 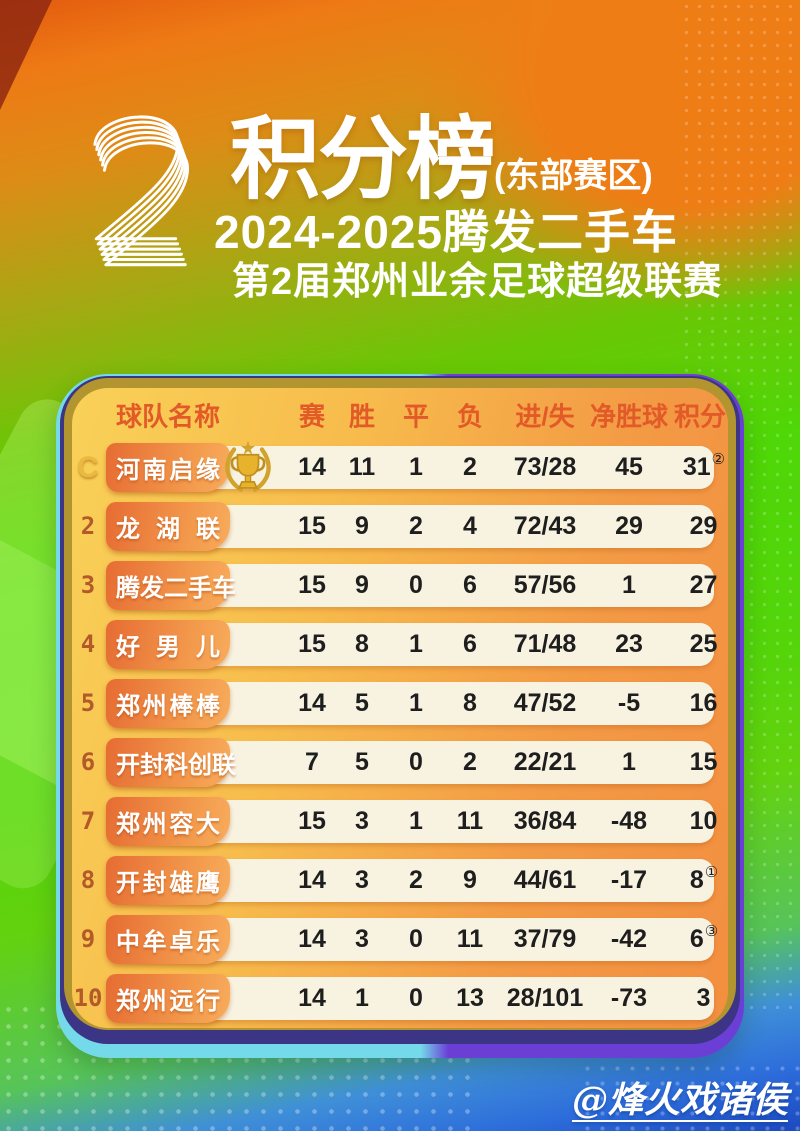 I want to click on cell-points: 8①, so click(x=704, y=879).